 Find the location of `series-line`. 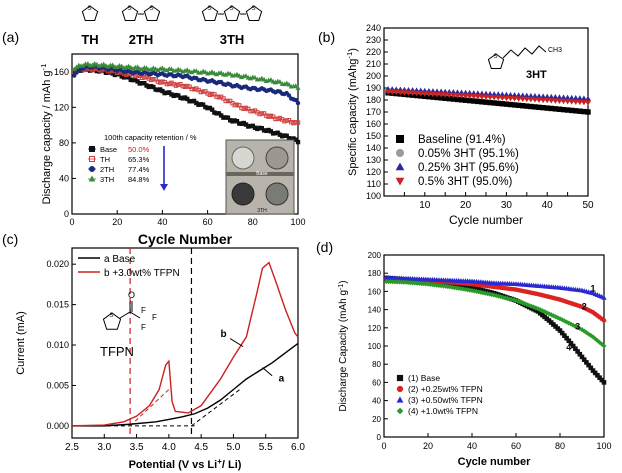

series-line is located at coordinates (495, 313).